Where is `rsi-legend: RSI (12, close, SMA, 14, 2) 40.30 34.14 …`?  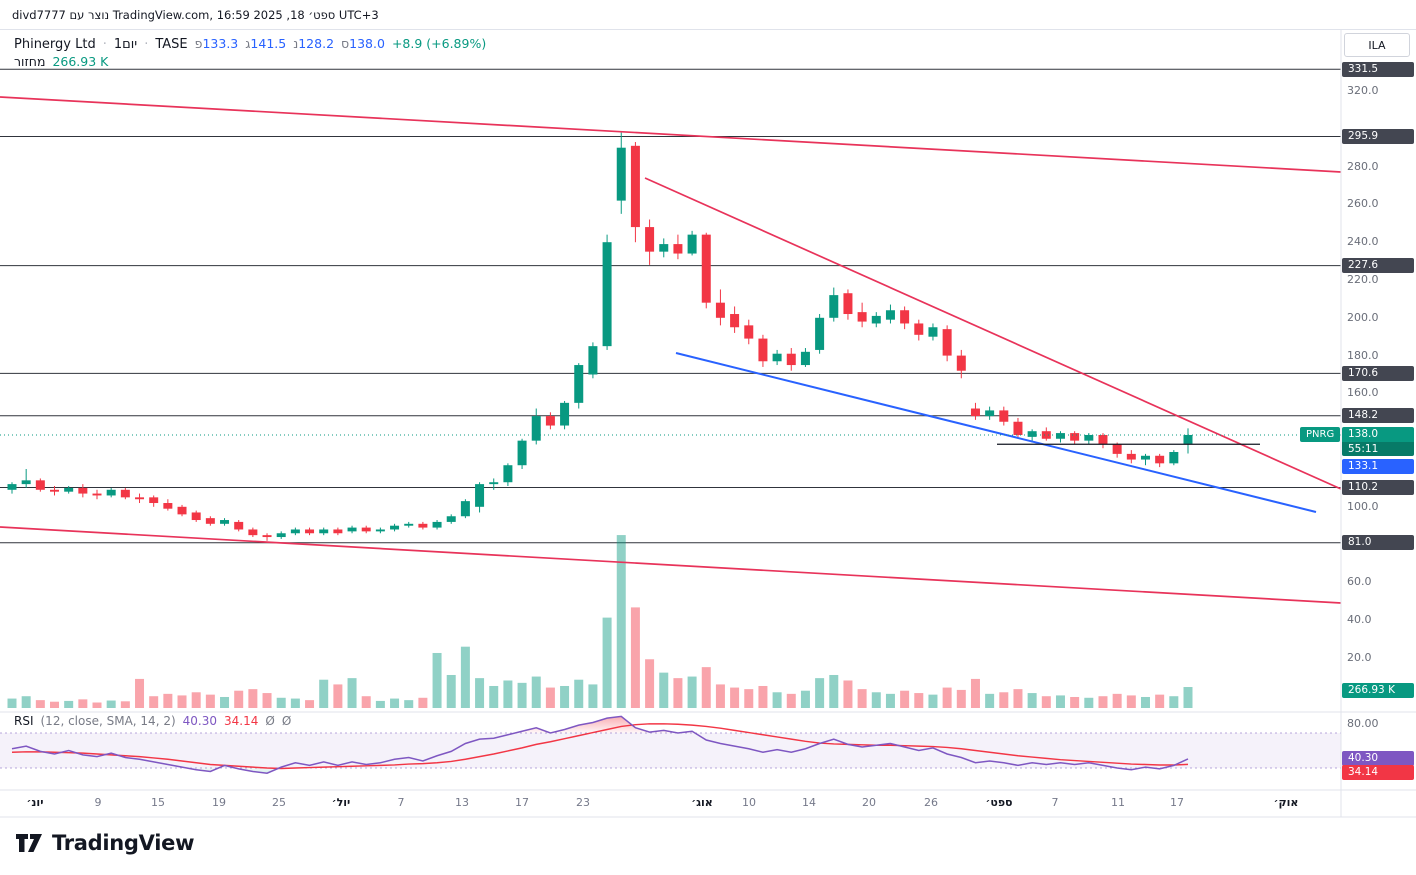 rsi-legend: RSI (12, close, SMA, 14, 2) 40.30 34.14 … is located at coordinates (152, 721).